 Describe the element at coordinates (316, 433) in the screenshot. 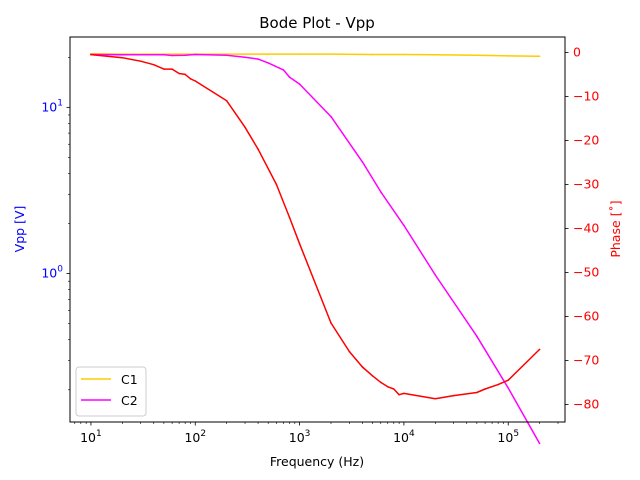

I see `x-axis-ticks: 10¹ 10² 10³ 10⁴ 10⁵` at that location.